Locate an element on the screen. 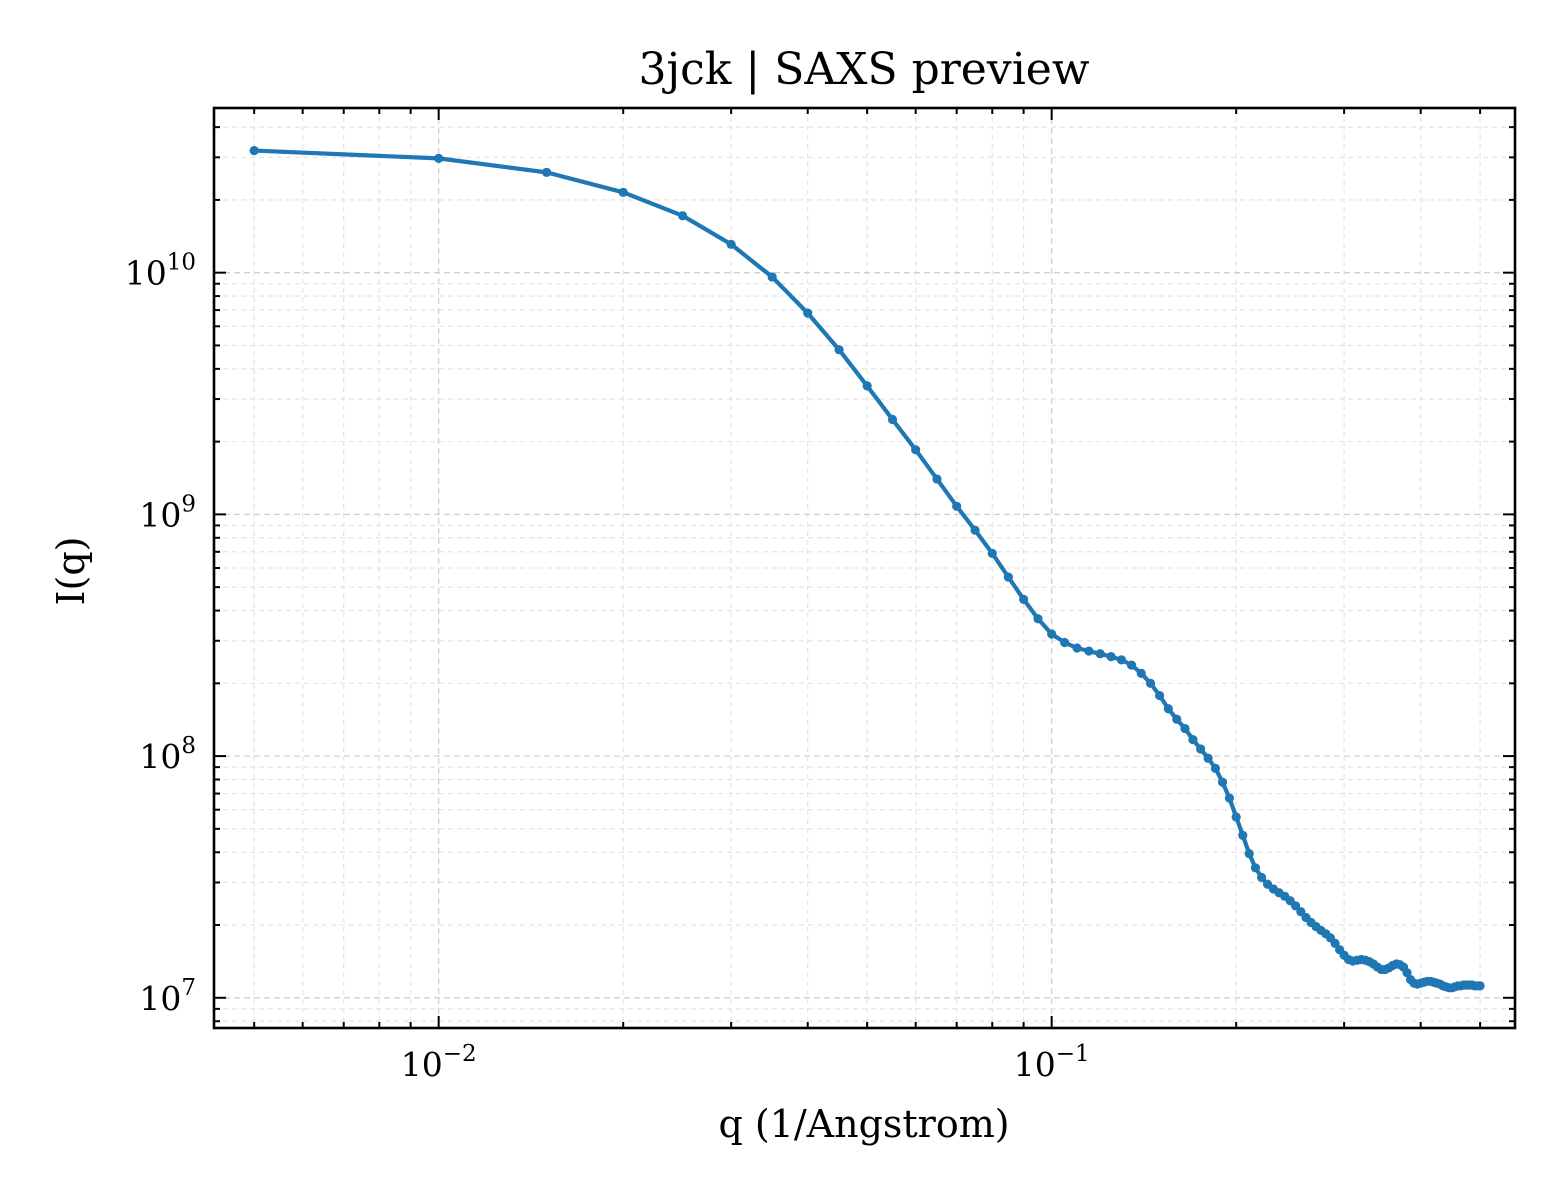 Image resolution: width=1560 pixels, height=1200 pixels. y-tick-label-exp: 8 is located at coordinates (188, 746).